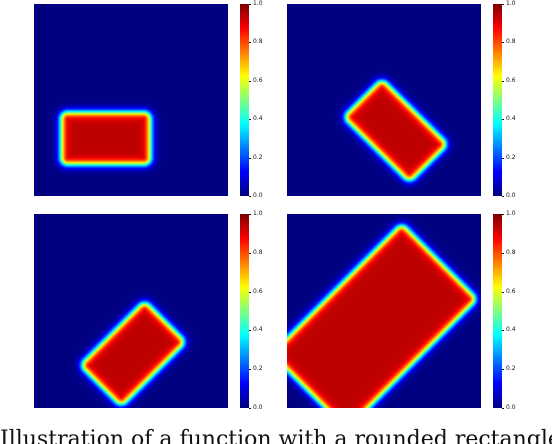  I want to click on colorbar-bottom-right, so click(497, 311).